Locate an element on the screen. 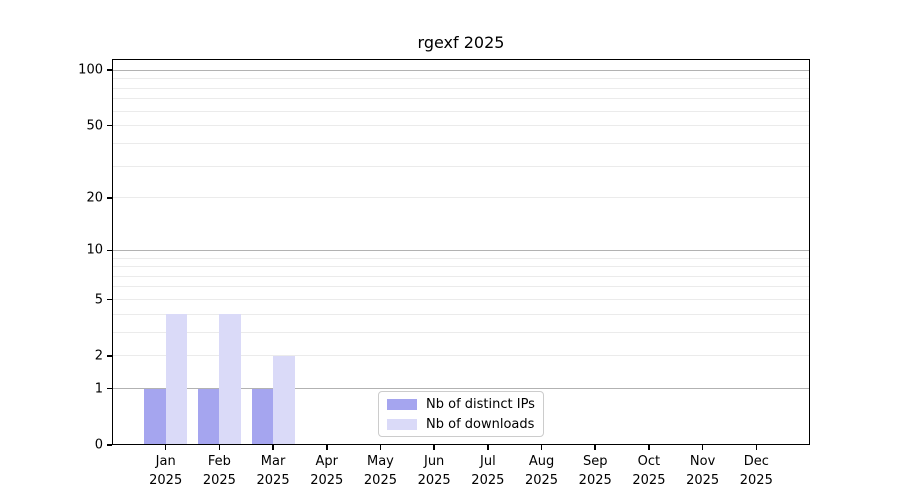 The width and height of the screenshot is (900, 500). legend-entry-distinct-ips: Nb of distinct IPs is located at coordinates (465, 404).